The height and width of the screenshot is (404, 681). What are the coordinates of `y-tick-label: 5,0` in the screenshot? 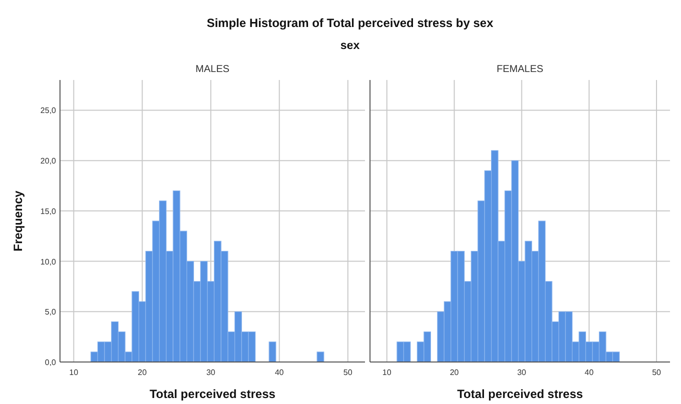 It's located at (50, 312).